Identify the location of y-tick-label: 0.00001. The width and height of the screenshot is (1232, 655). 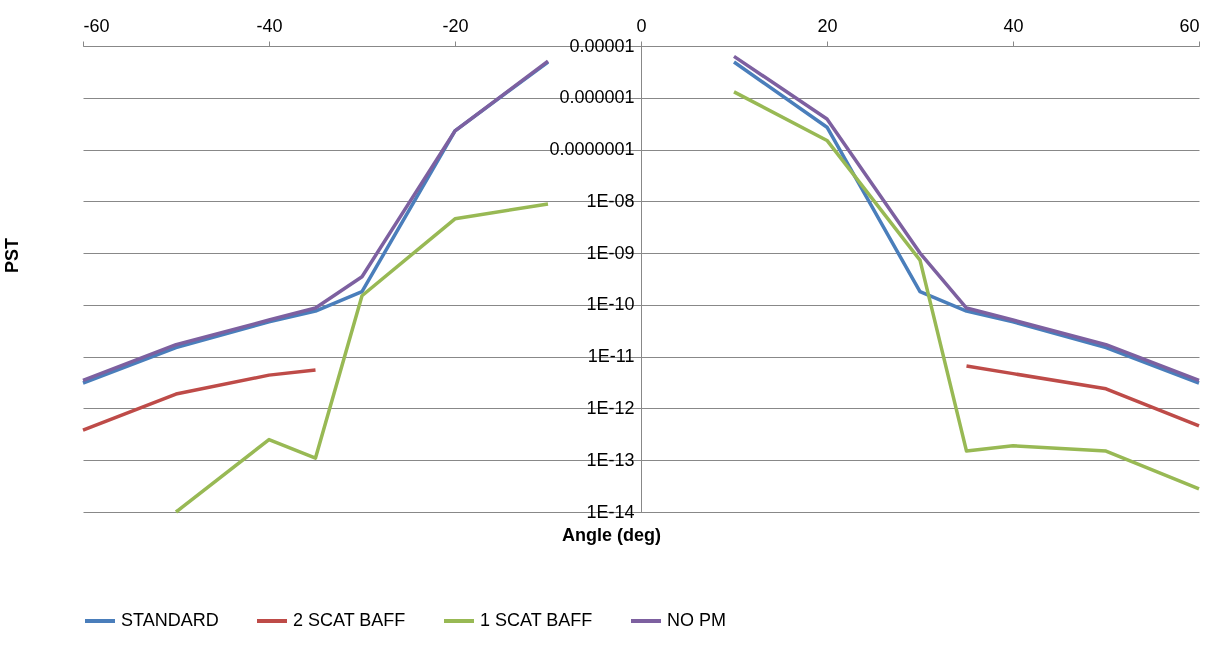
(602, 45).